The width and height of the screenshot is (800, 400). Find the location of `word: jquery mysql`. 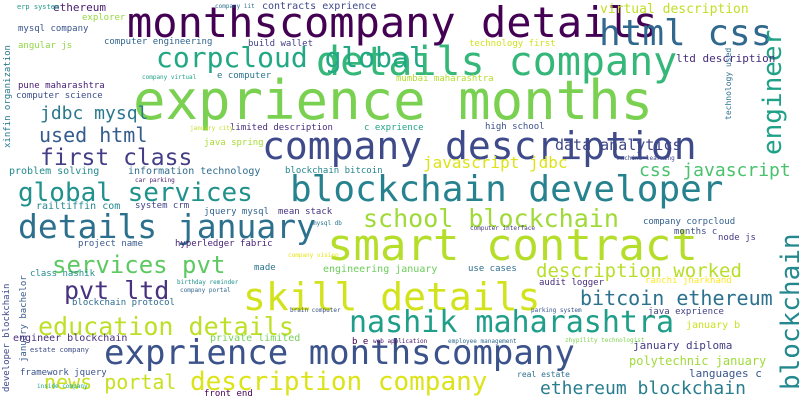

word: jquery mysql is located at coordinates (237, 212).